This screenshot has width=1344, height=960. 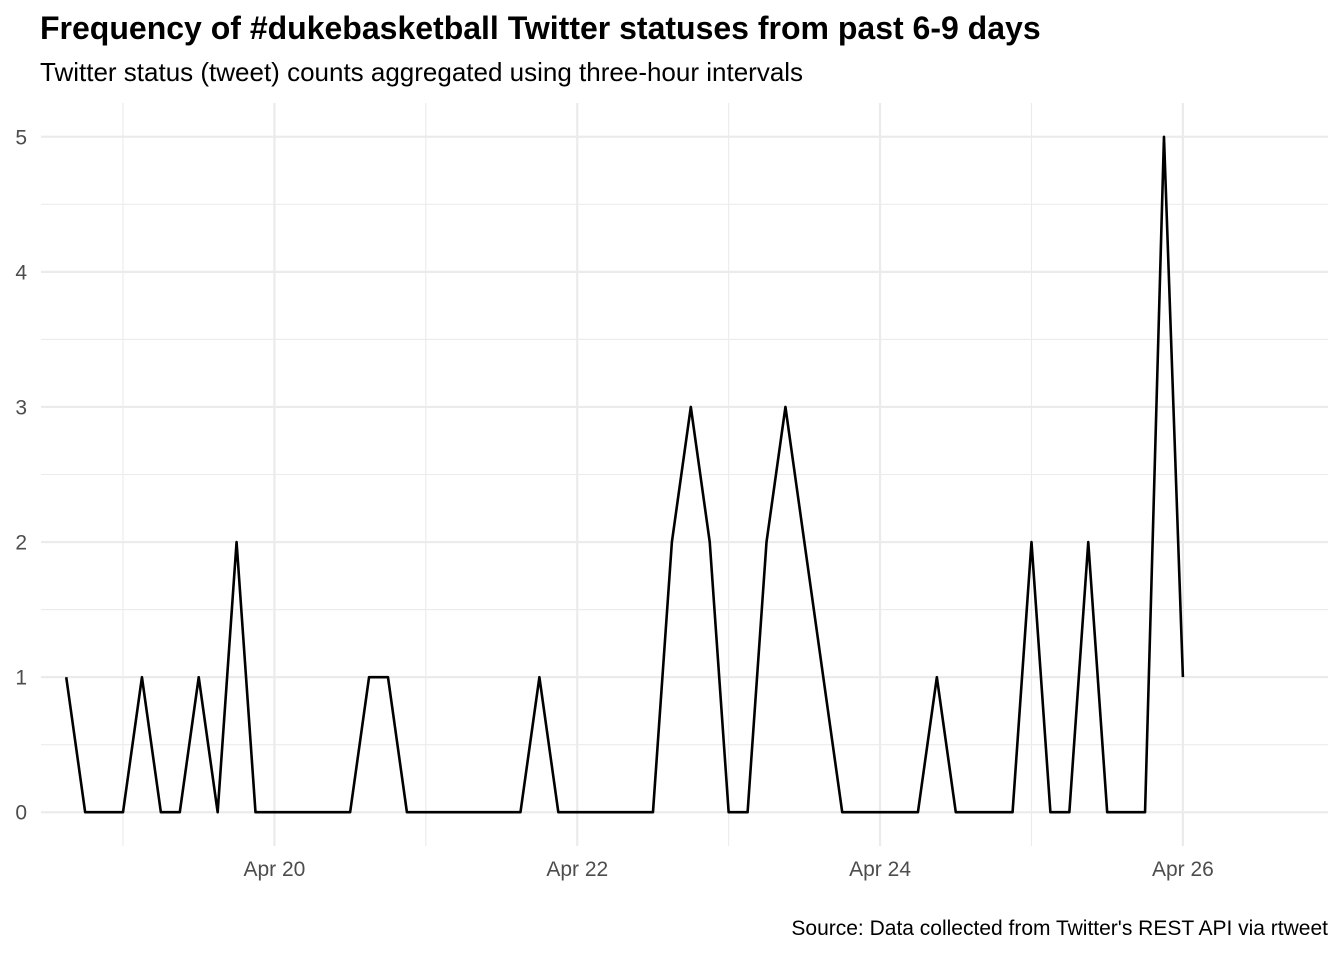 What do you see at coordinates (21, 272) in the screenshot?
I see `y-tick-label: 4` at bounding box center [21, 272].